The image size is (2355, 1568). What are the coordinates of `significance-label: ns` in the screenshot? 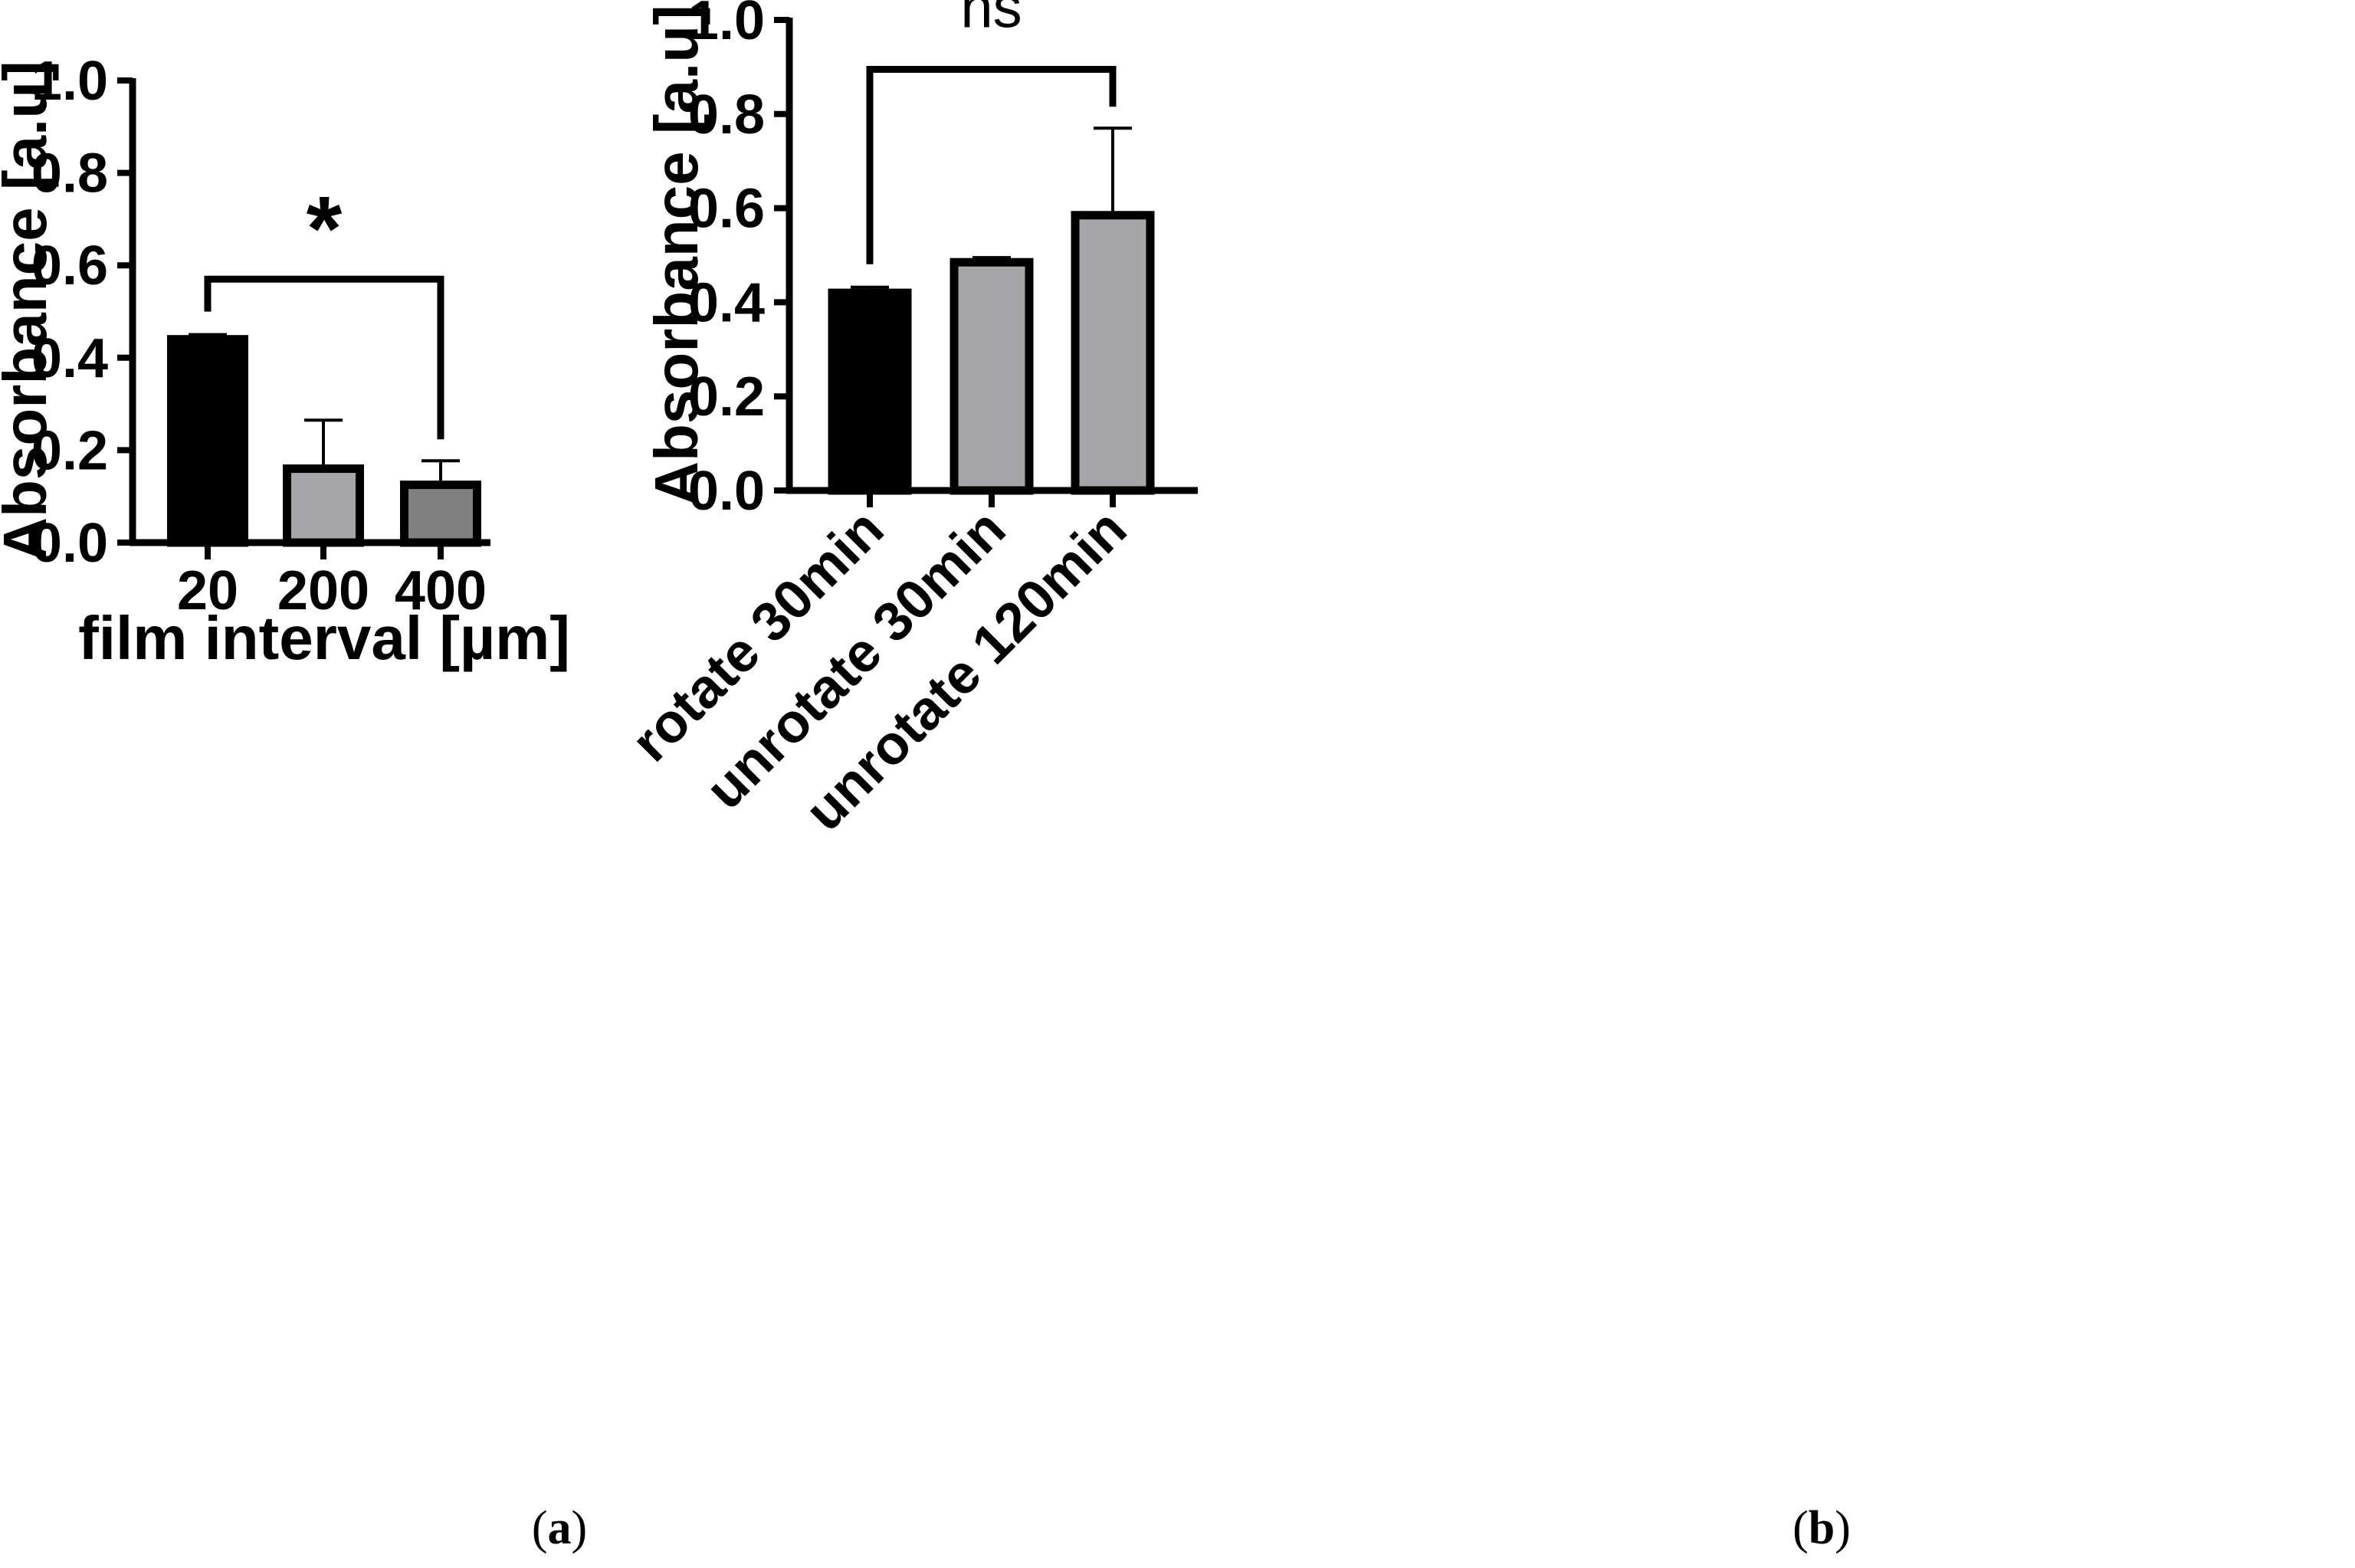 It's located at (991, 20).